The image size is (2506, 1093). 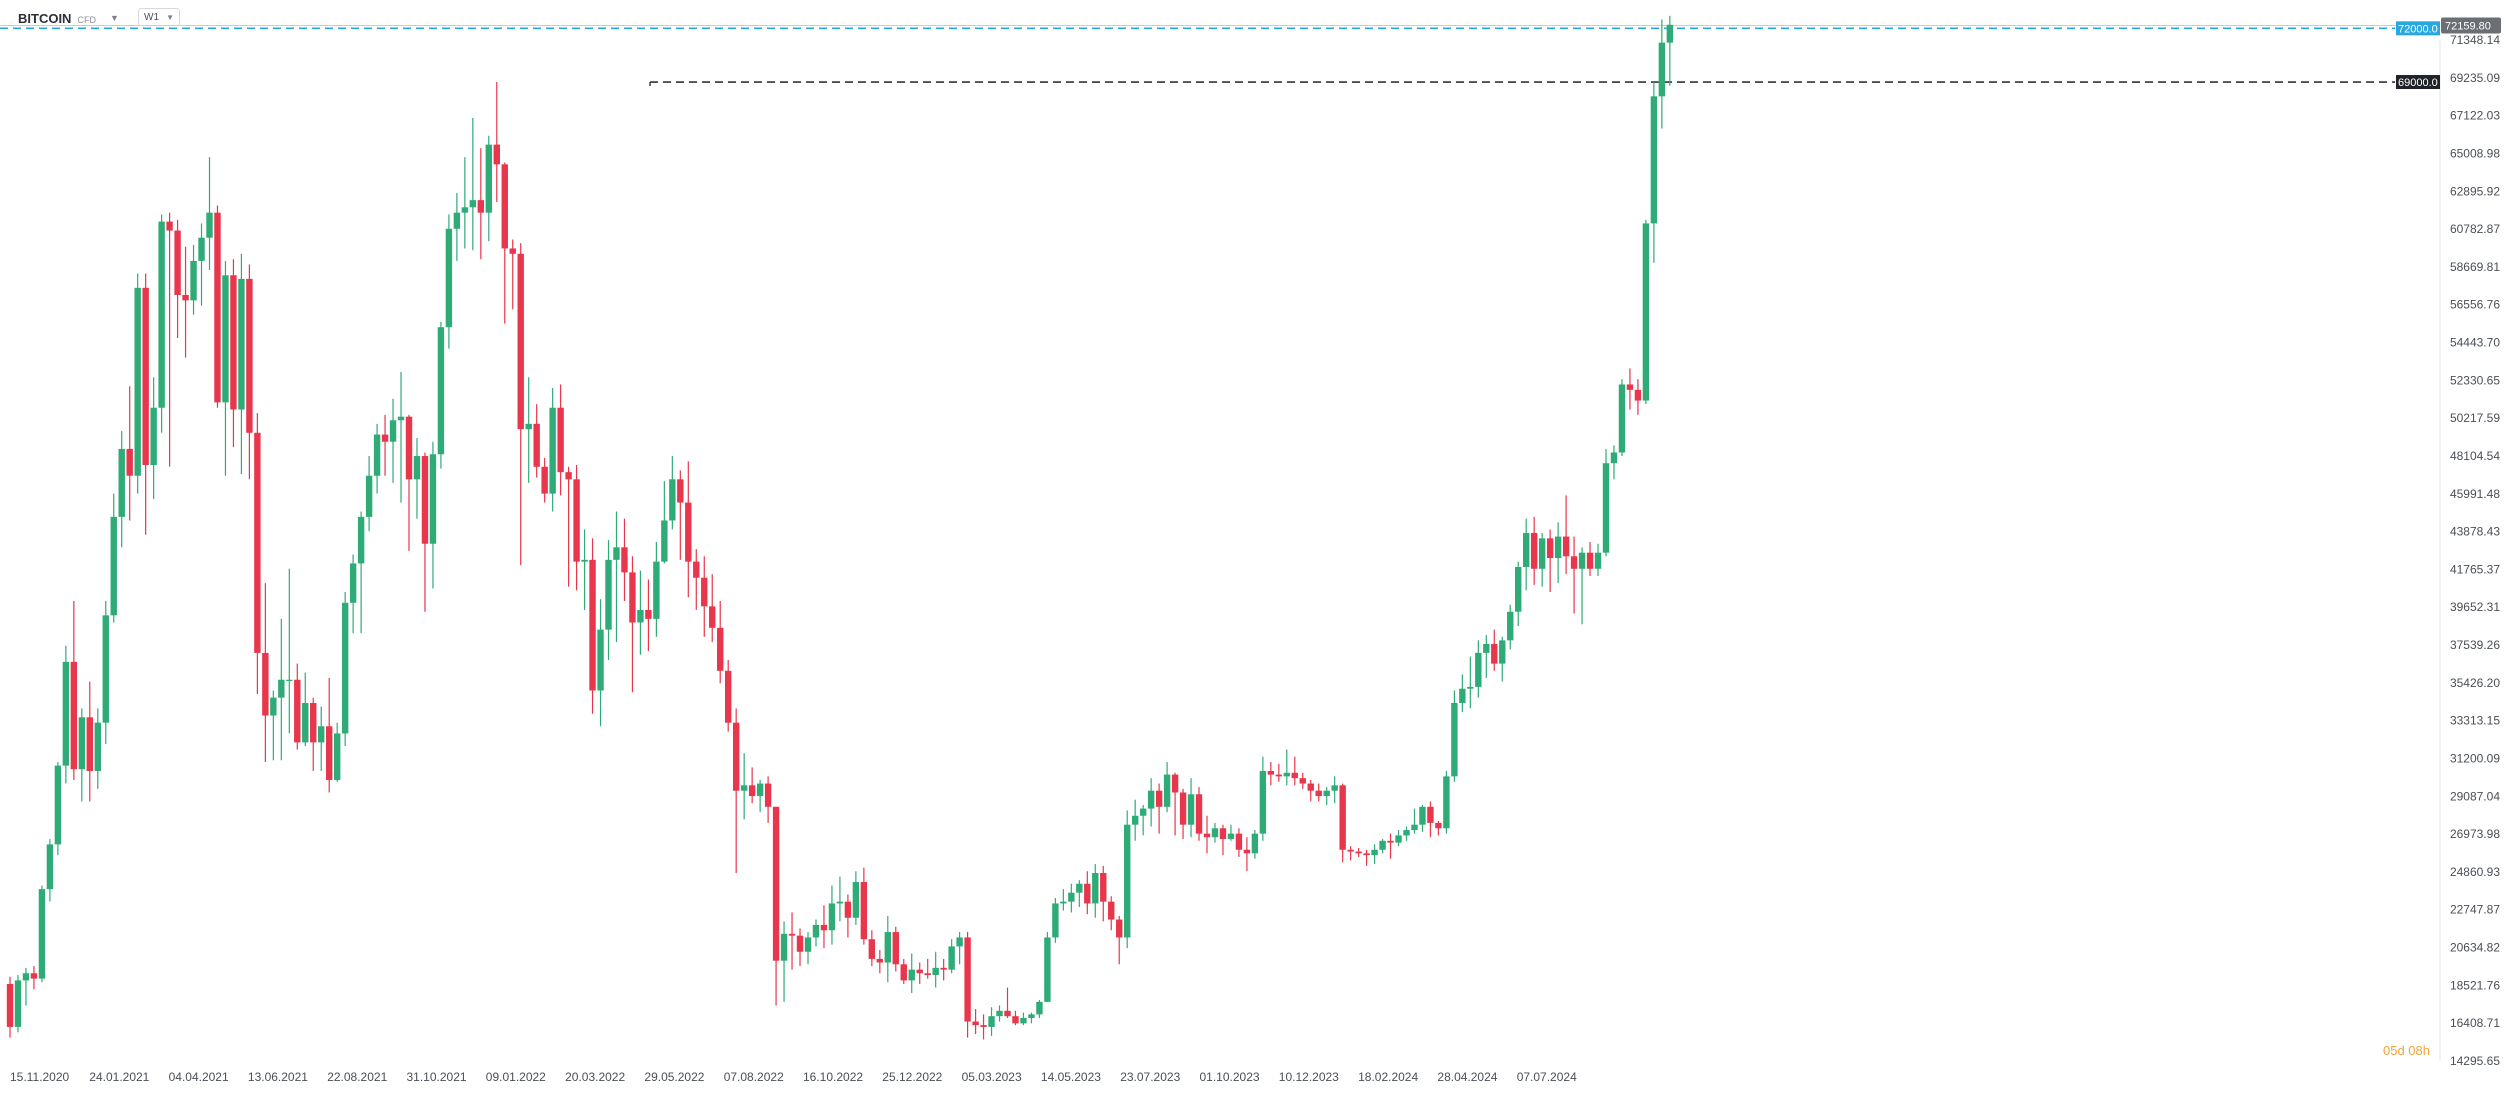 I want to click on price-tick-label: 16408.71, so click(x=2475, y=1023).